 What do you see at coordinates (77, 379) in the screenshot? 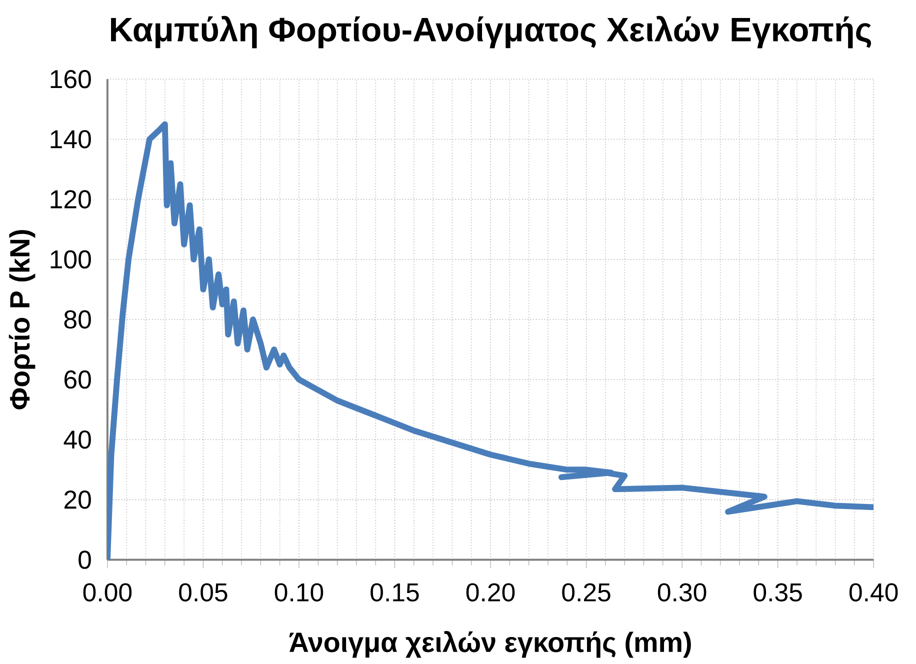
I see `y-tick-label: 60` at bounding box center [77, 379].